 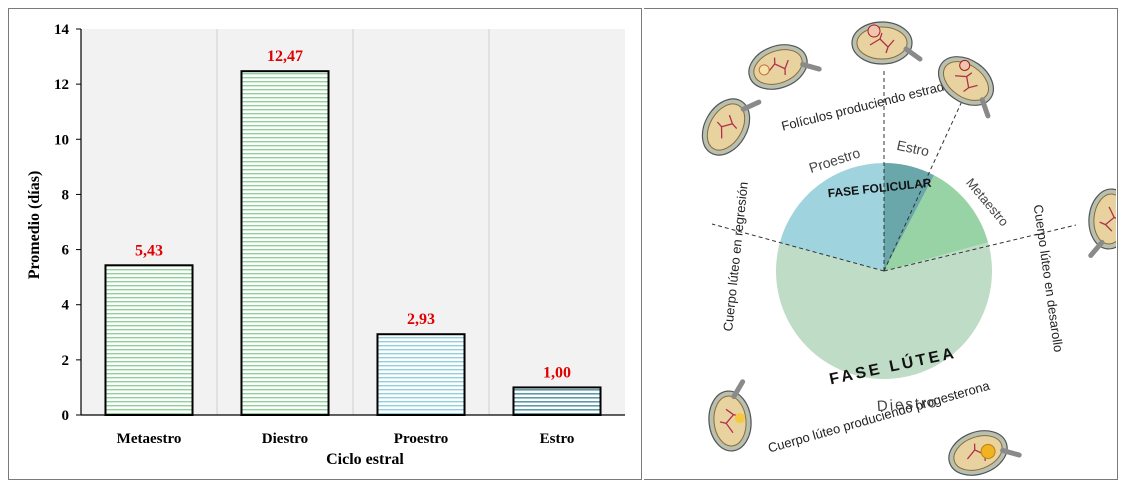 I want to click on stage-estro: Estro, so click(x=912, y=148).